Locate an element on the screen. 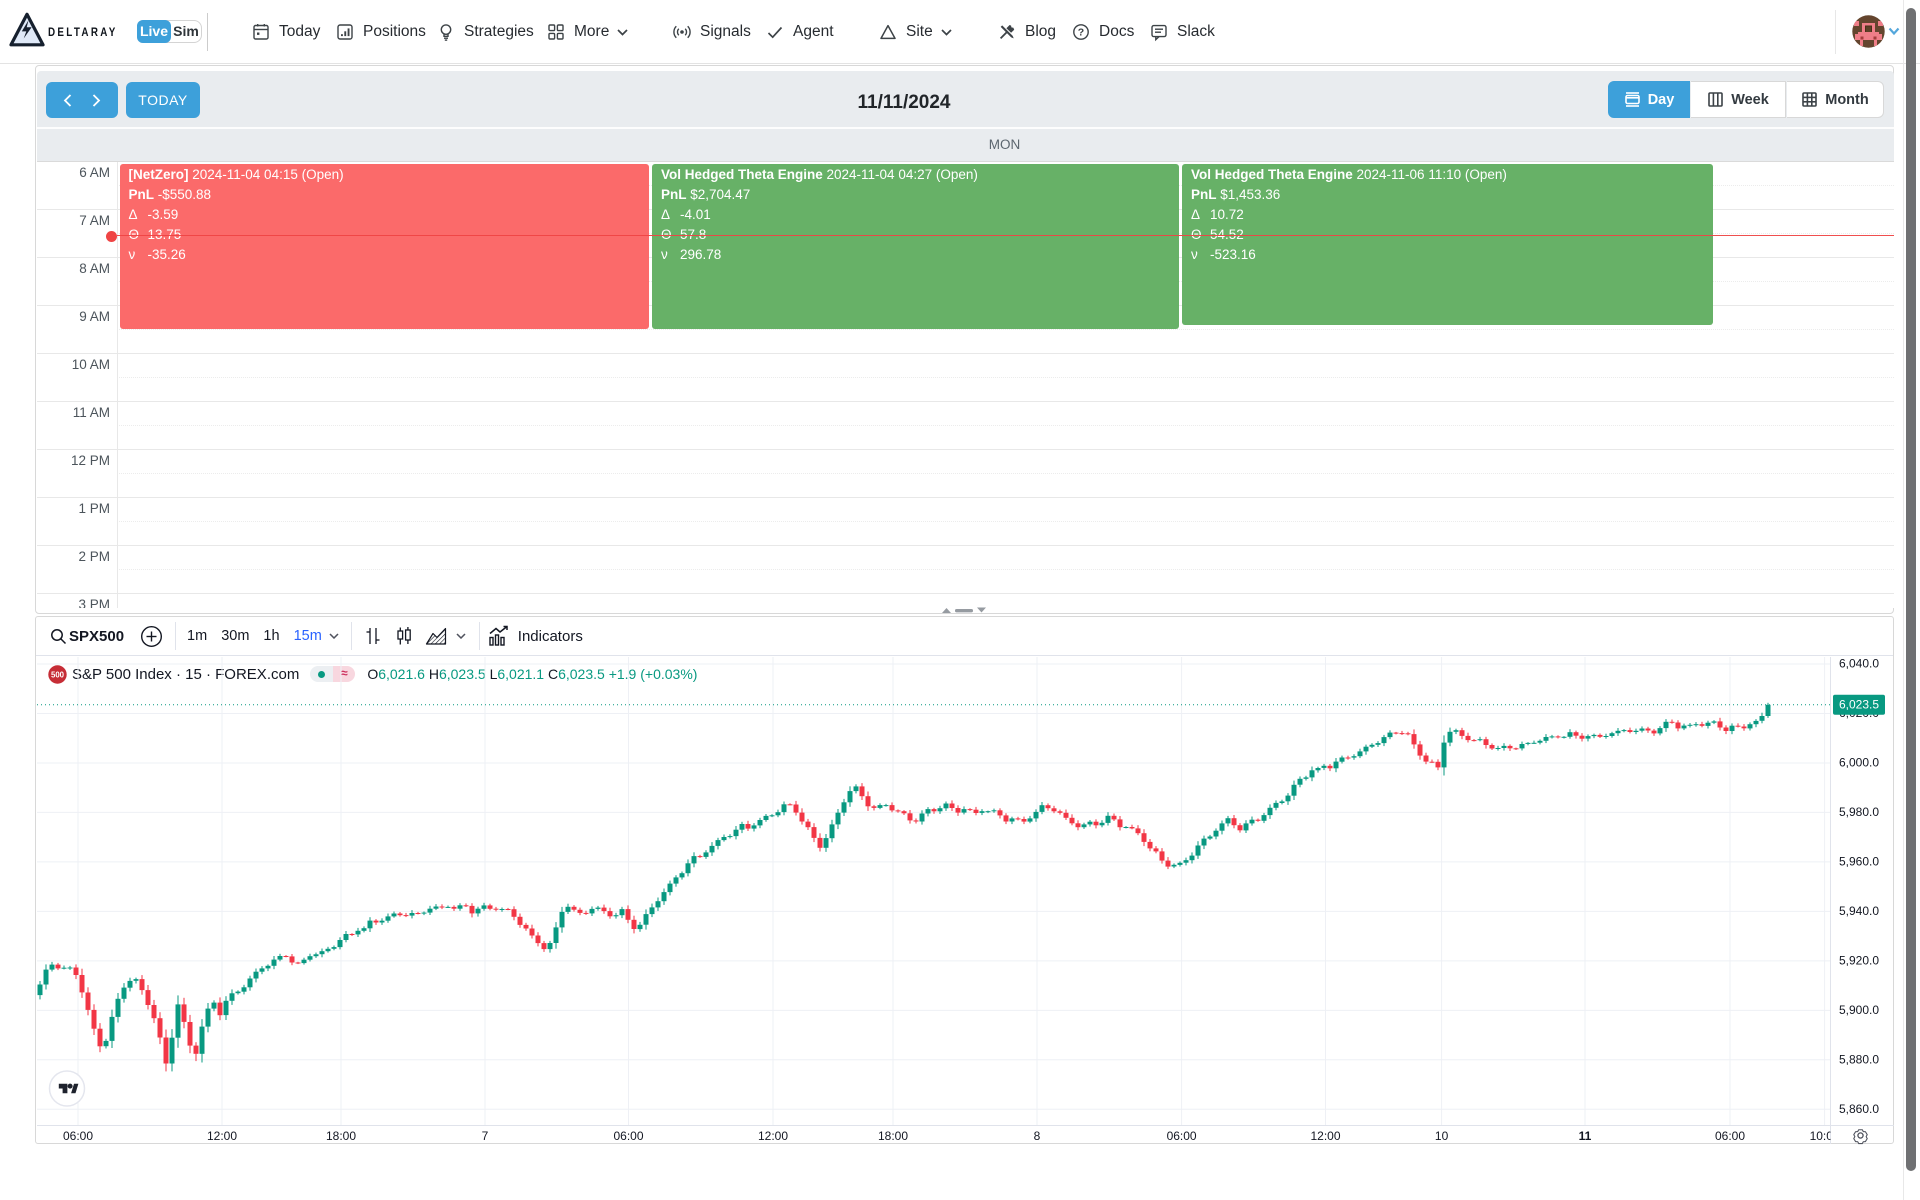  svg-text: 5,940.0 is located at coordinates (1859, 911).